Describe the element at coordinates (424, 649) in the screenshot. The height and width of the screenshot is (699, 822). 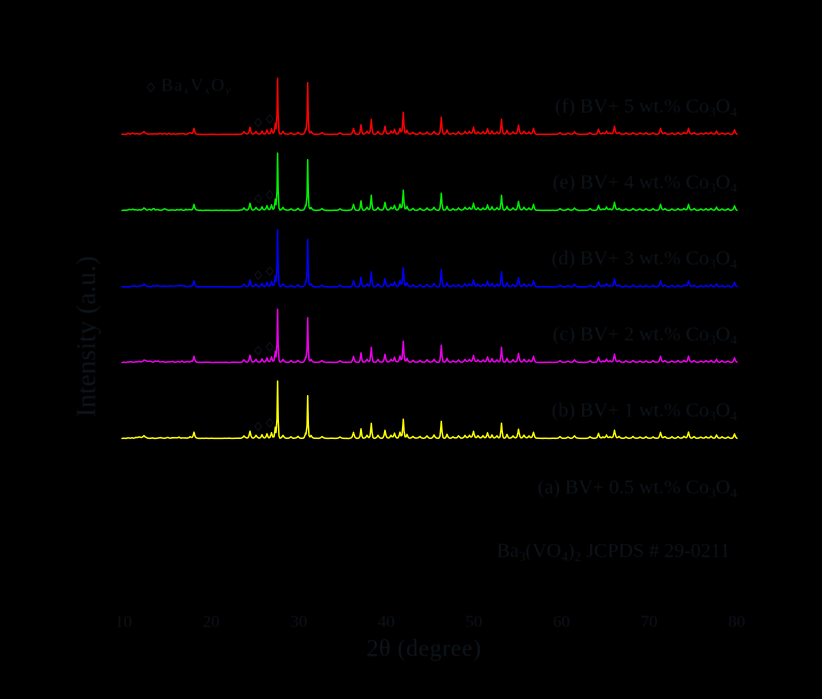
I see `svg-text: 2θ (degree)` at that location.